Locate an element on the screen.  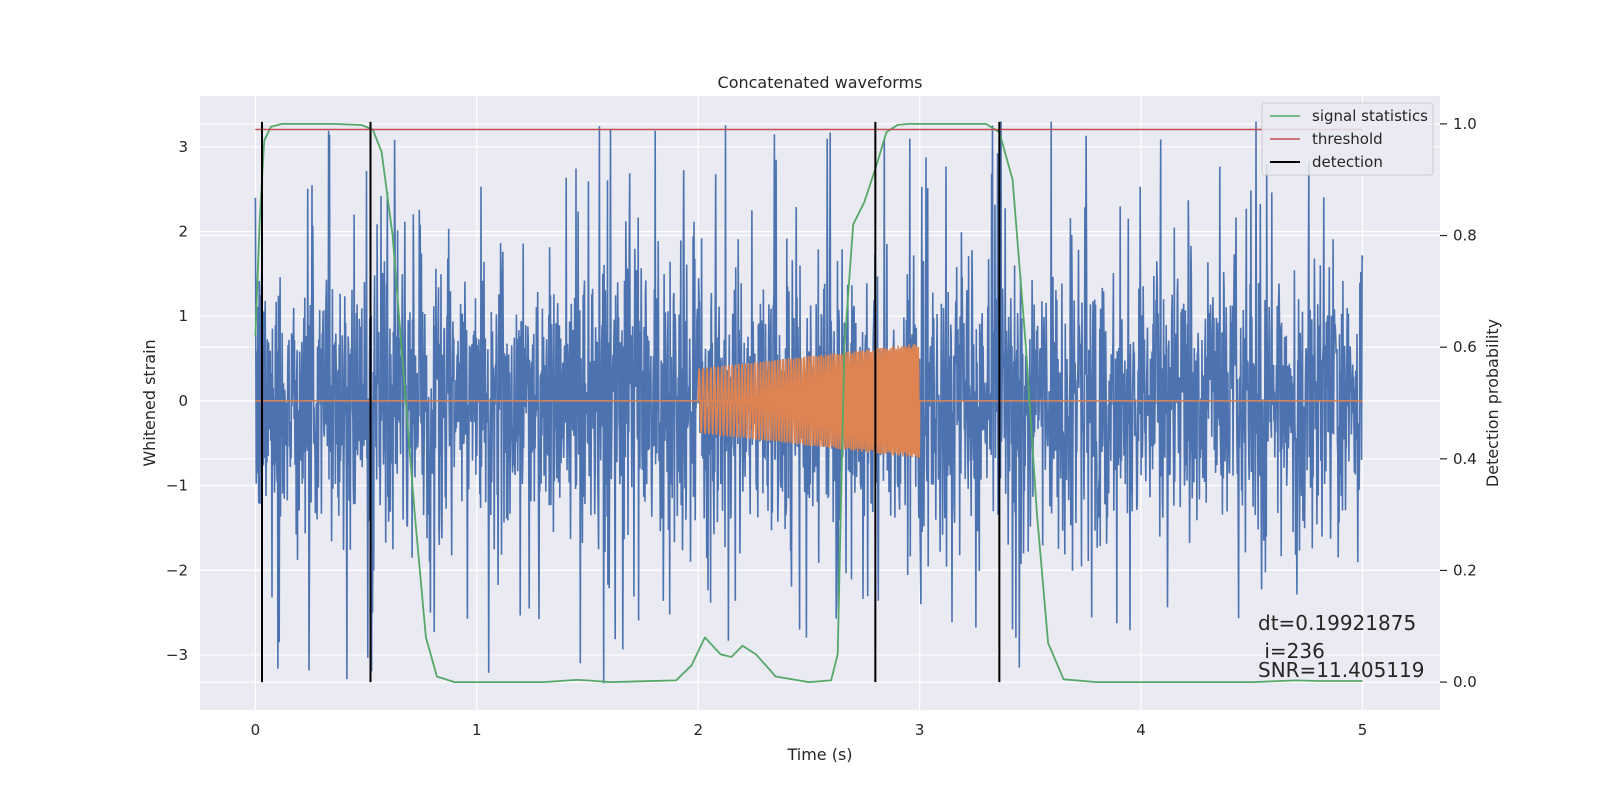
x-tick-label-1: 1 is located at coordinates (477, 730).